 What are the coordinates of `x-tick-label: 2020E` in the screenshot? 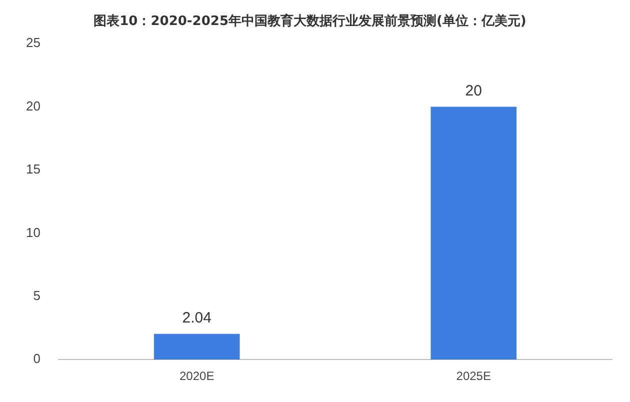 It's located at (196, 376).